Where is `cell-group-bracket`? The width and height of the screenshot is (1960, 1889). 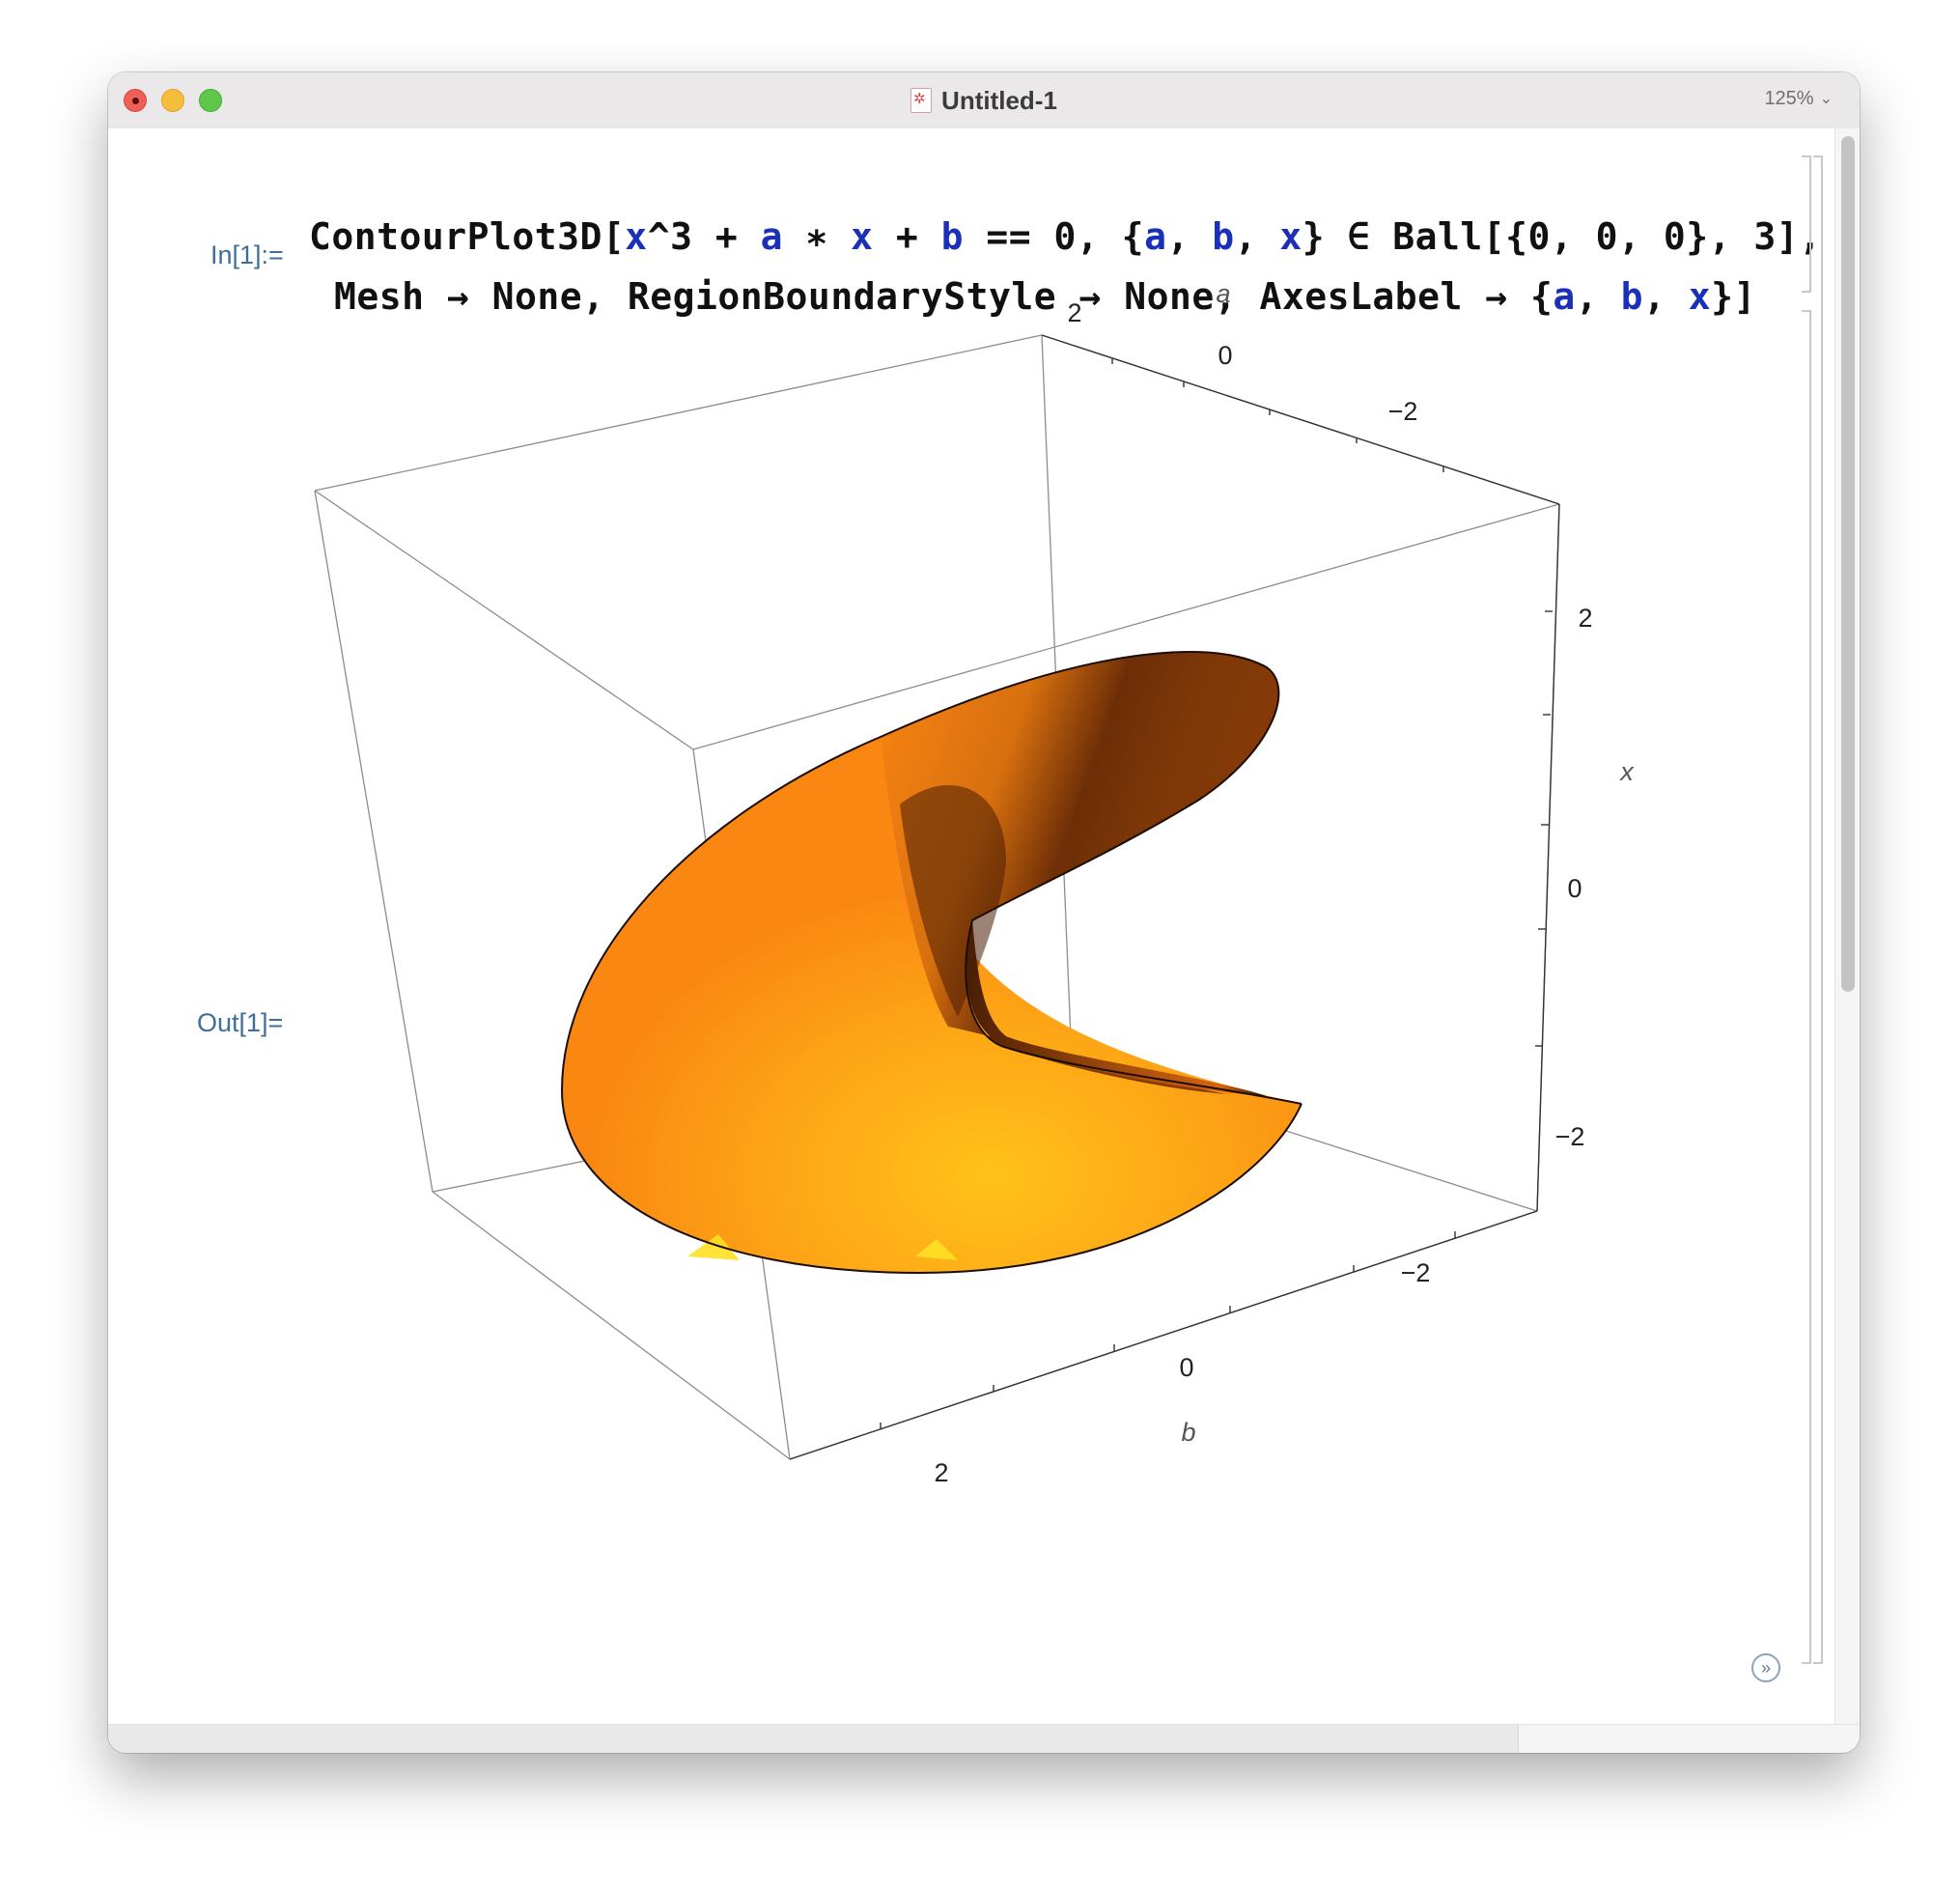
cell-group-bracket is located at coordinates (1818, 909).